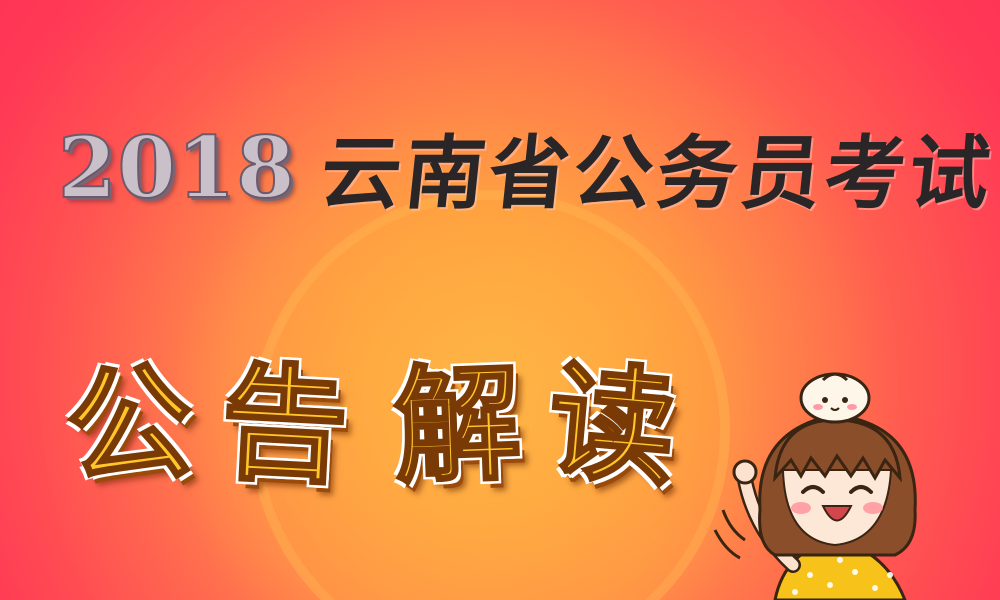 The width and height of the screenshot is (1000, 600). What do you see at coordinates (611, 425) in the screenshot?
I see `subtitle-char-4: 读` at bounding box center [611, 425].